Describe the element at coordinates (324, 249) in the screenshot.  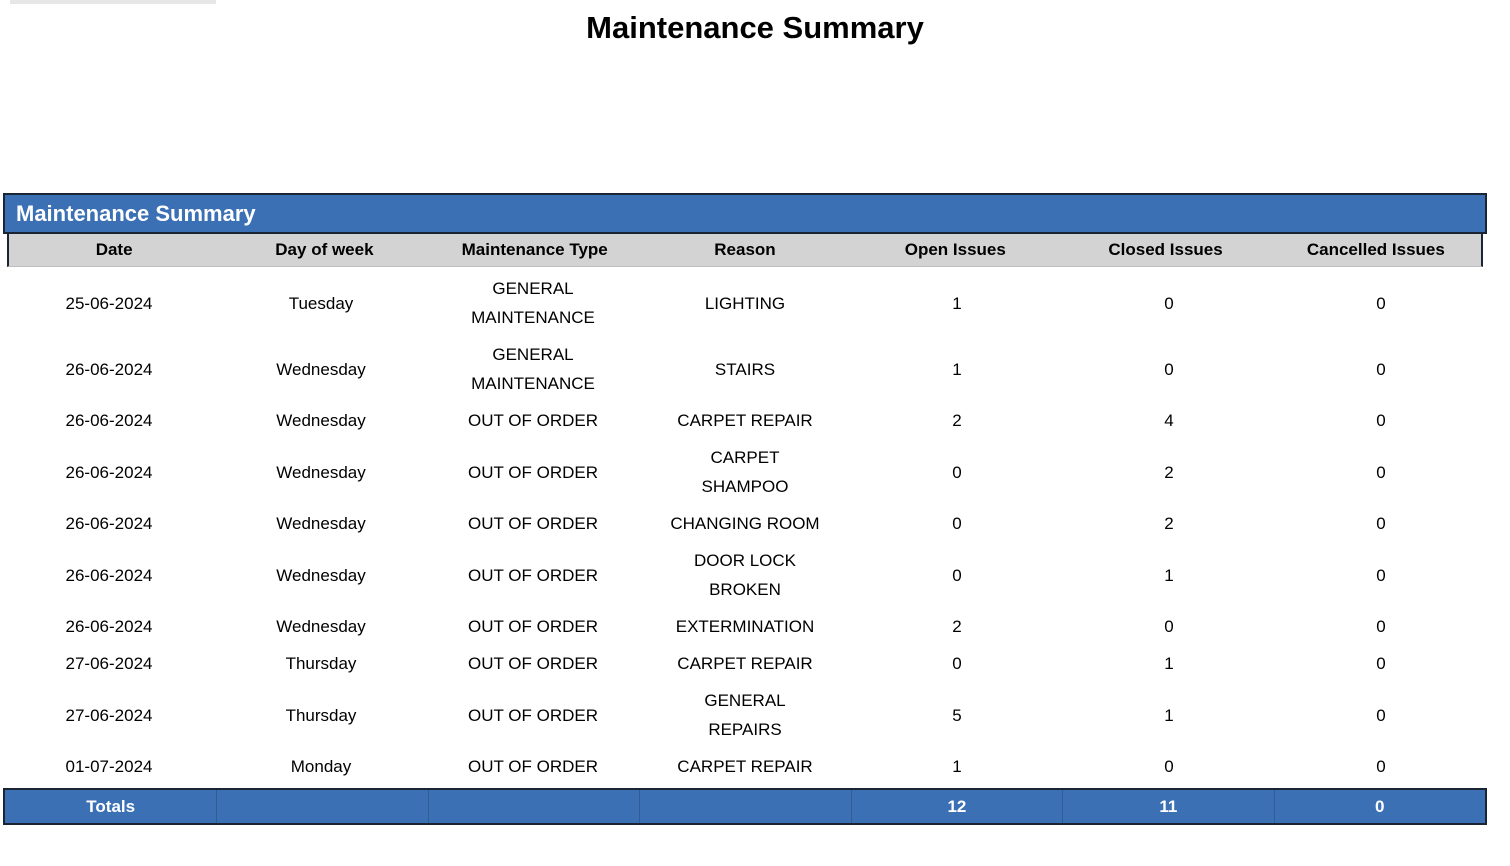
I see `column-header-day-of-week: Day of week` at that location.